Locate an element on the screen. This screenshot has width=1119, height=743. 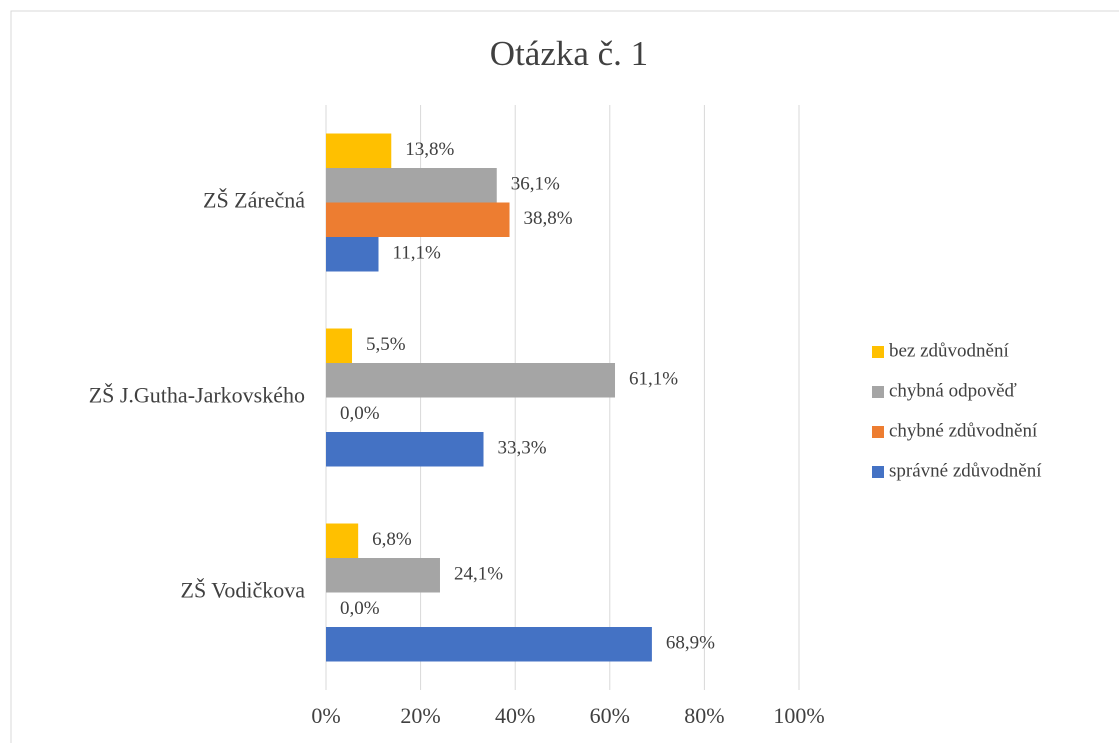
y-tick-label: ZŠ J.Gutha-Jarkovského is located at coordinates (197, 395).